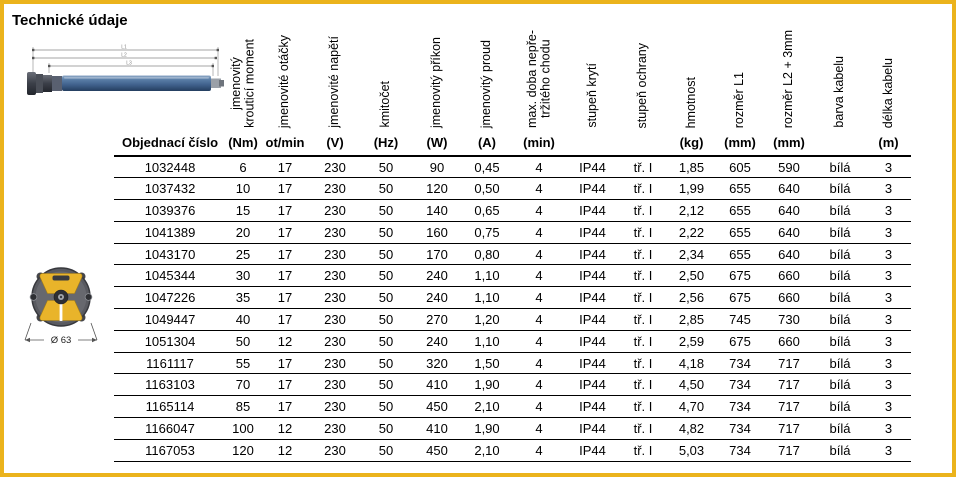 The width and height of the screenshot is (956, 477). I want to click on order-column-spacer, so click(170, 70).